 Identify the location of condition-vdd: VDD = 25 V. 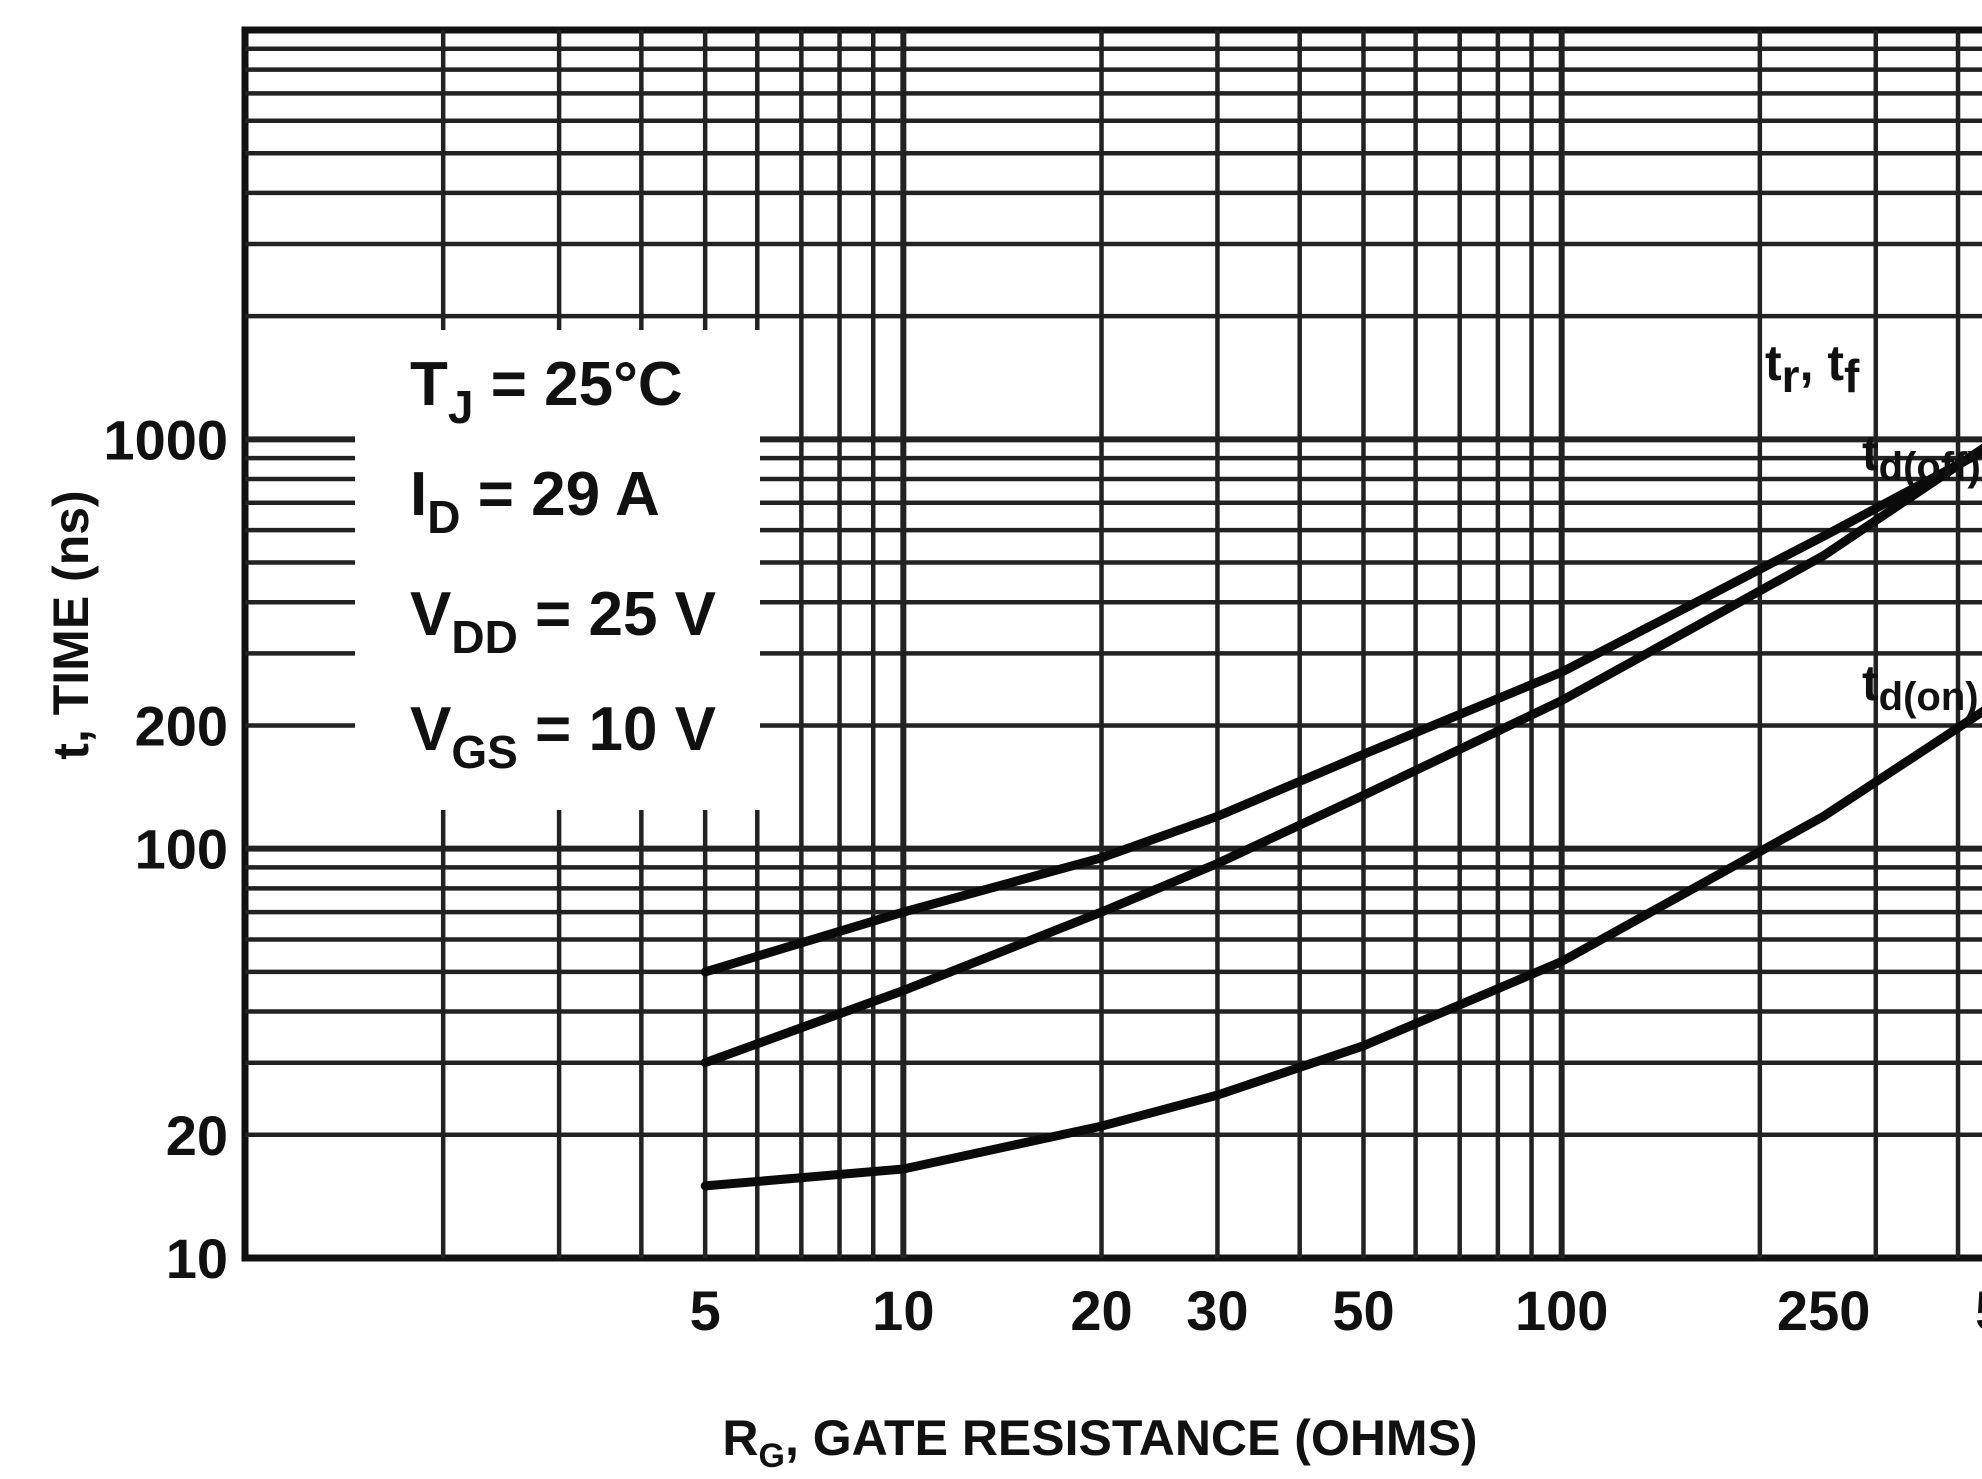
(563, 621).